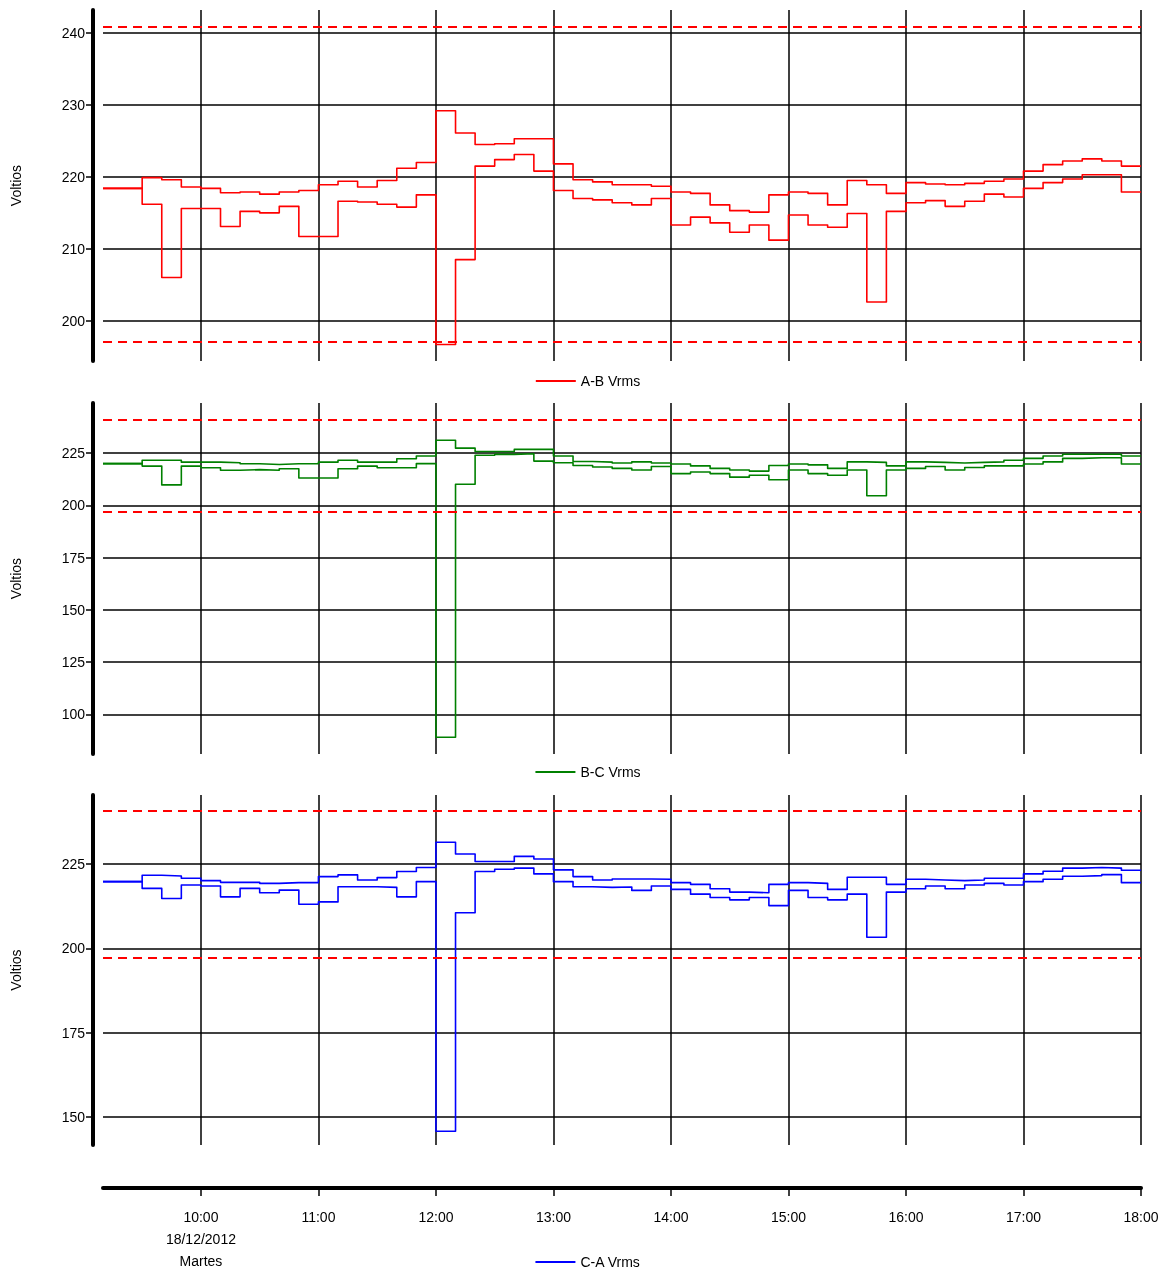 The image size is (1176, 1276). What do you see at coordinates (318, 1217) in the screenshot?
I see `x-tick-label: 11:00` at bounding box center [318, 1217].